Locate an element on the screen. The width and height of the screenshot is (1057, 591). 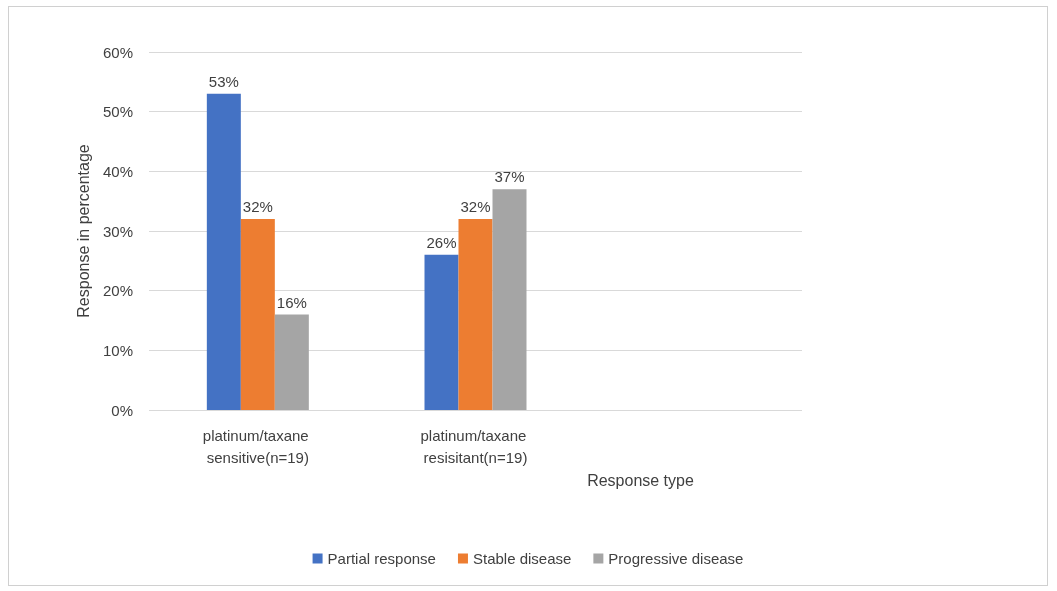
legend-label: Partial response is located at coordinates (381, 558).